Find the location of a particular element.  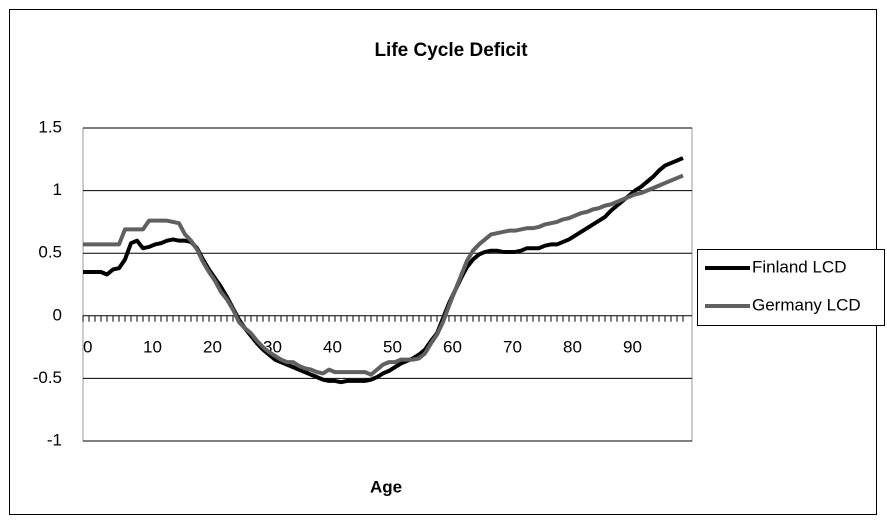

x-tick-label: 80 is located at coordinates (572, 346).